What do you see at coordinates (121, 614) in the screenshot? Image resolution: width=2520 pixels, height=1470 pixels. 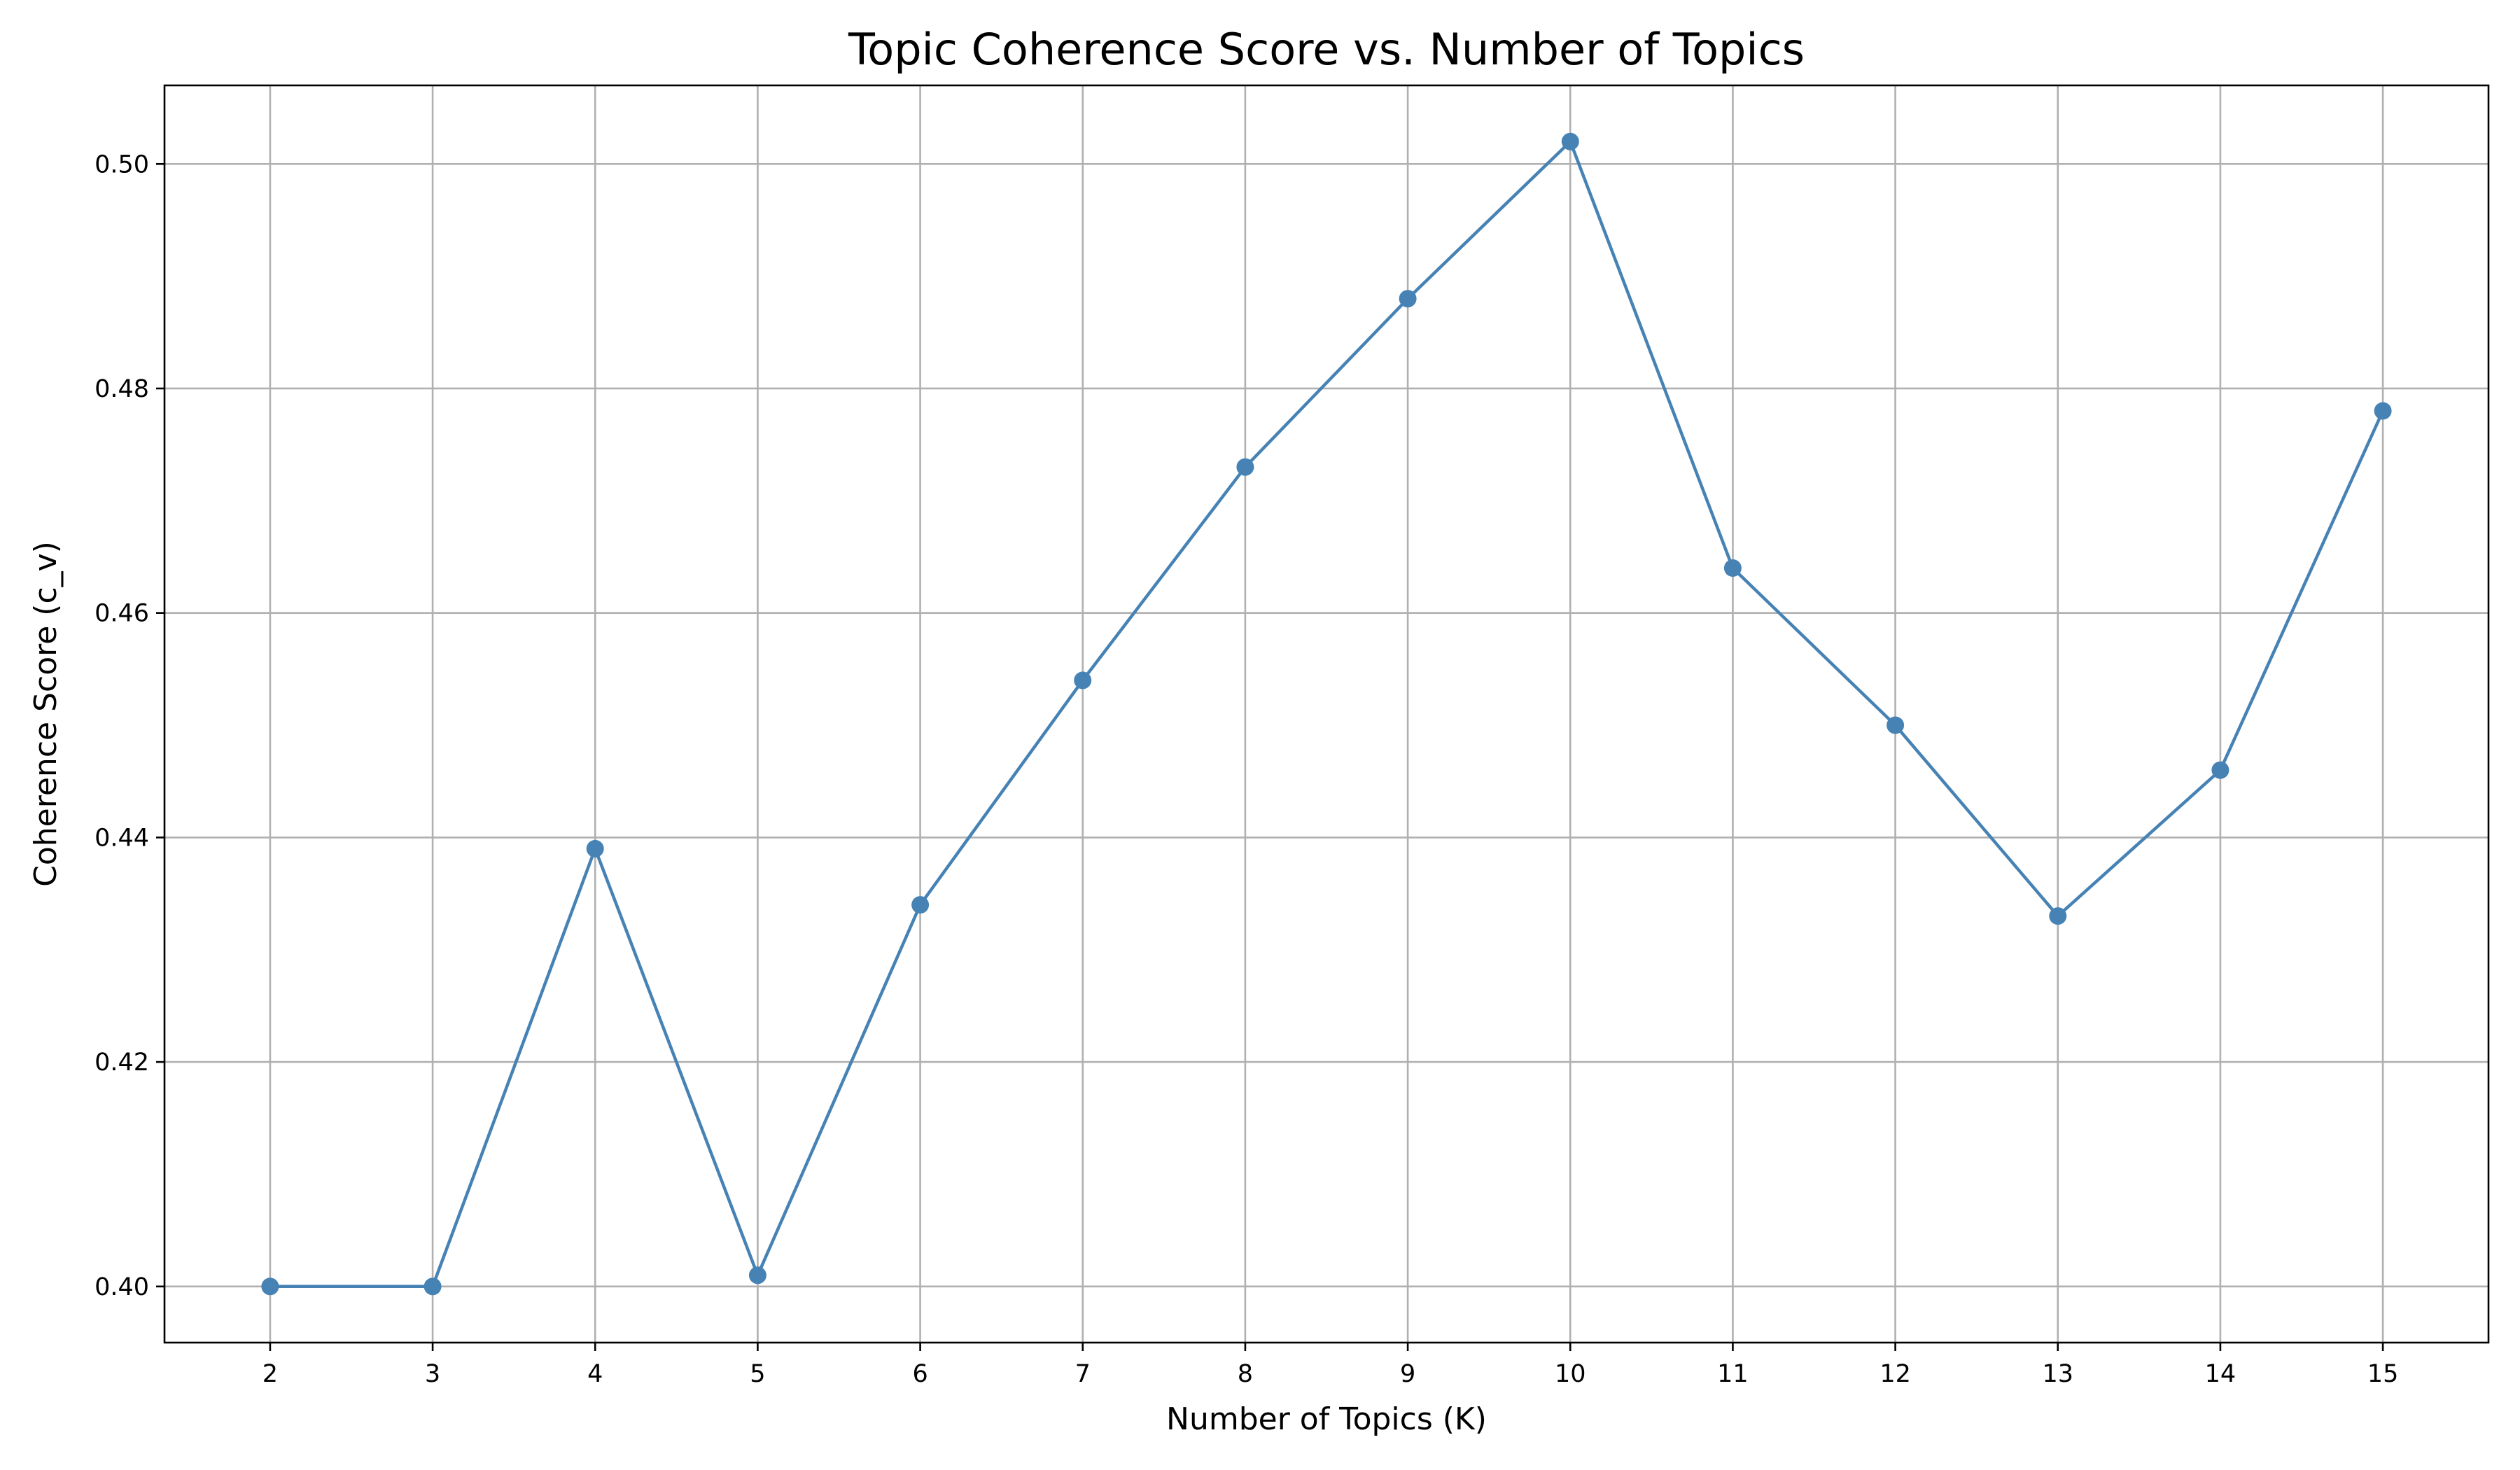 I see `y-tick-label: 0.46` at bounding box center [121, 614].